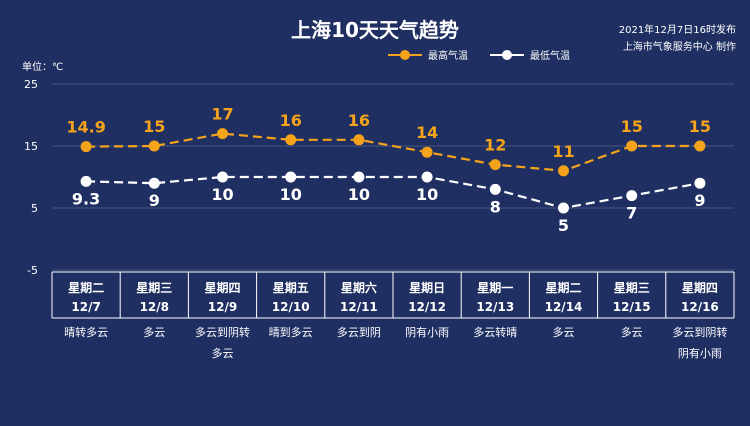  Describe the element at coordinates (427, 307) in the screenshot. I see `day-date: 12/12` at that location.